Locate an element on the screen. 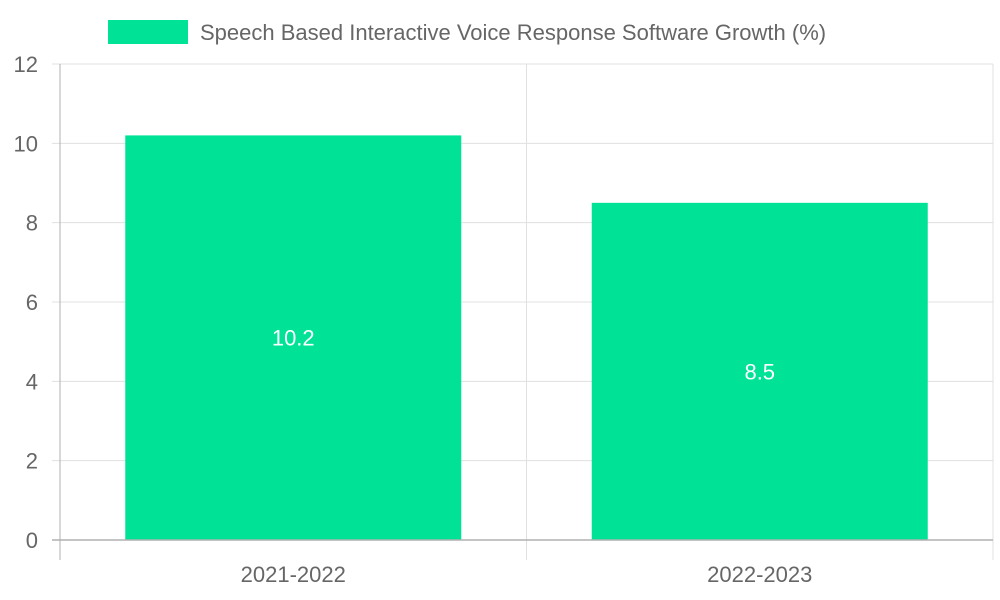 The width and height of the screenshot is (1000, 600). bar-value-label: 8.5 is located at coordinates (759, 371).